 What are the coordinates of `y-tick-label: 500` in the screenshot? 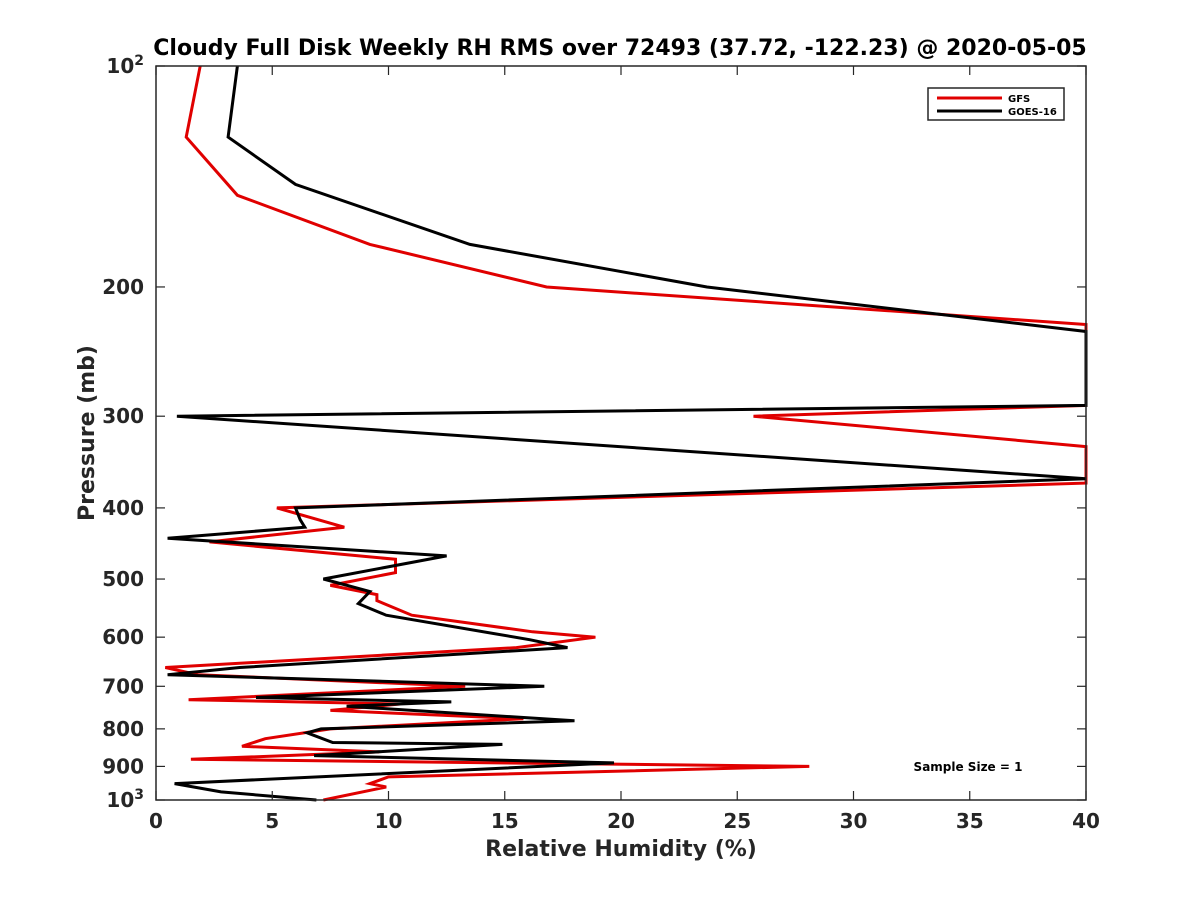 It's located at (123, 579).